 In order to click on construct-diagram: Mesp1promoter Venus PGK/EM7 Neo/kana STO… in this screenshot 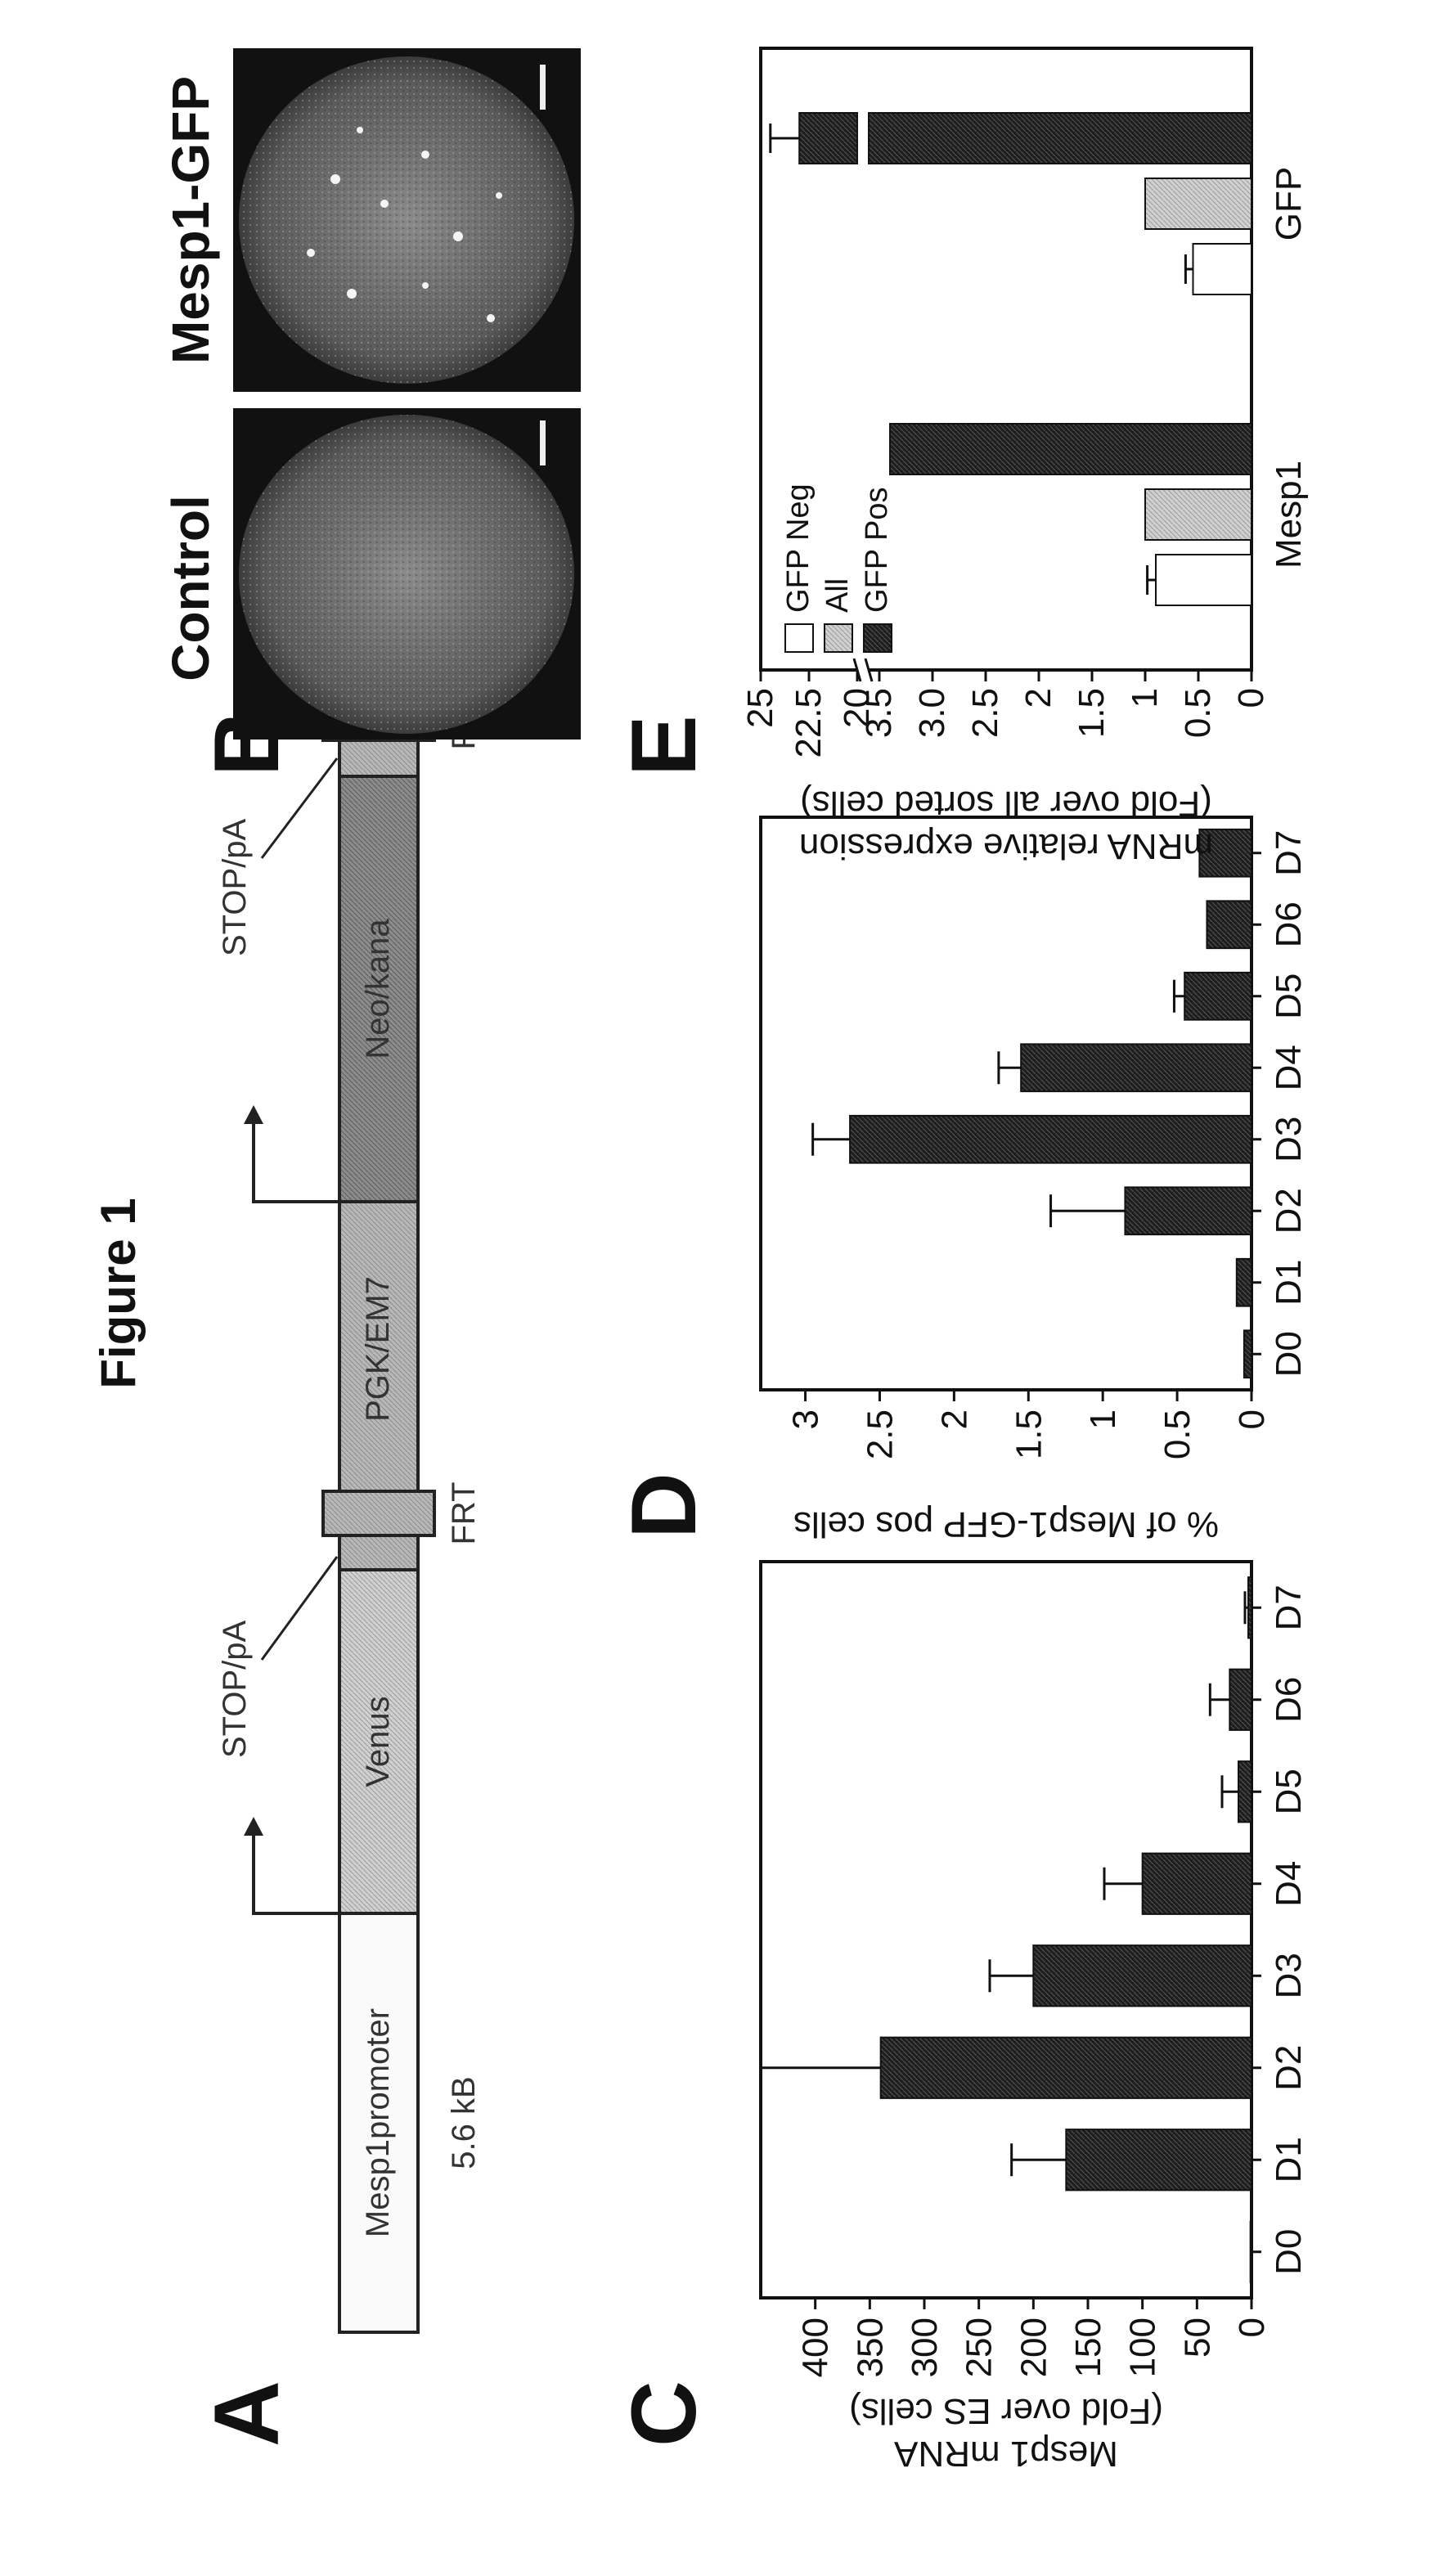, I will do `click(350, 1509)`.